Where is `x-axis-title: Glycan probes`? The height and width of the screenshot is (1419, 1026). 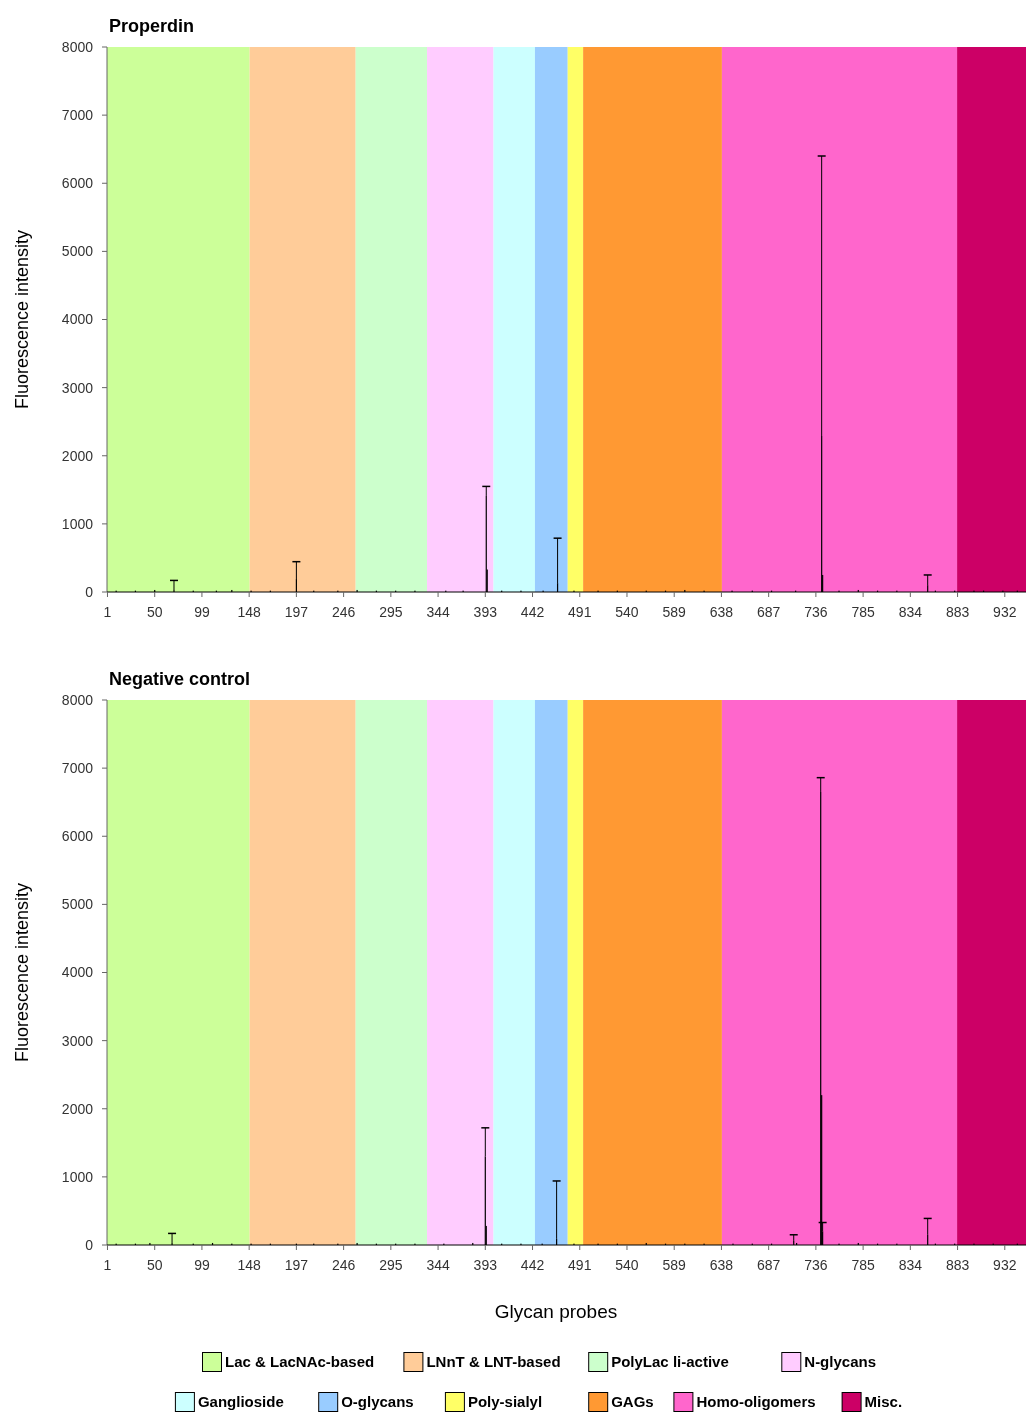
x-axis-title: Glycan probes is located at coordinates (556, 1311).